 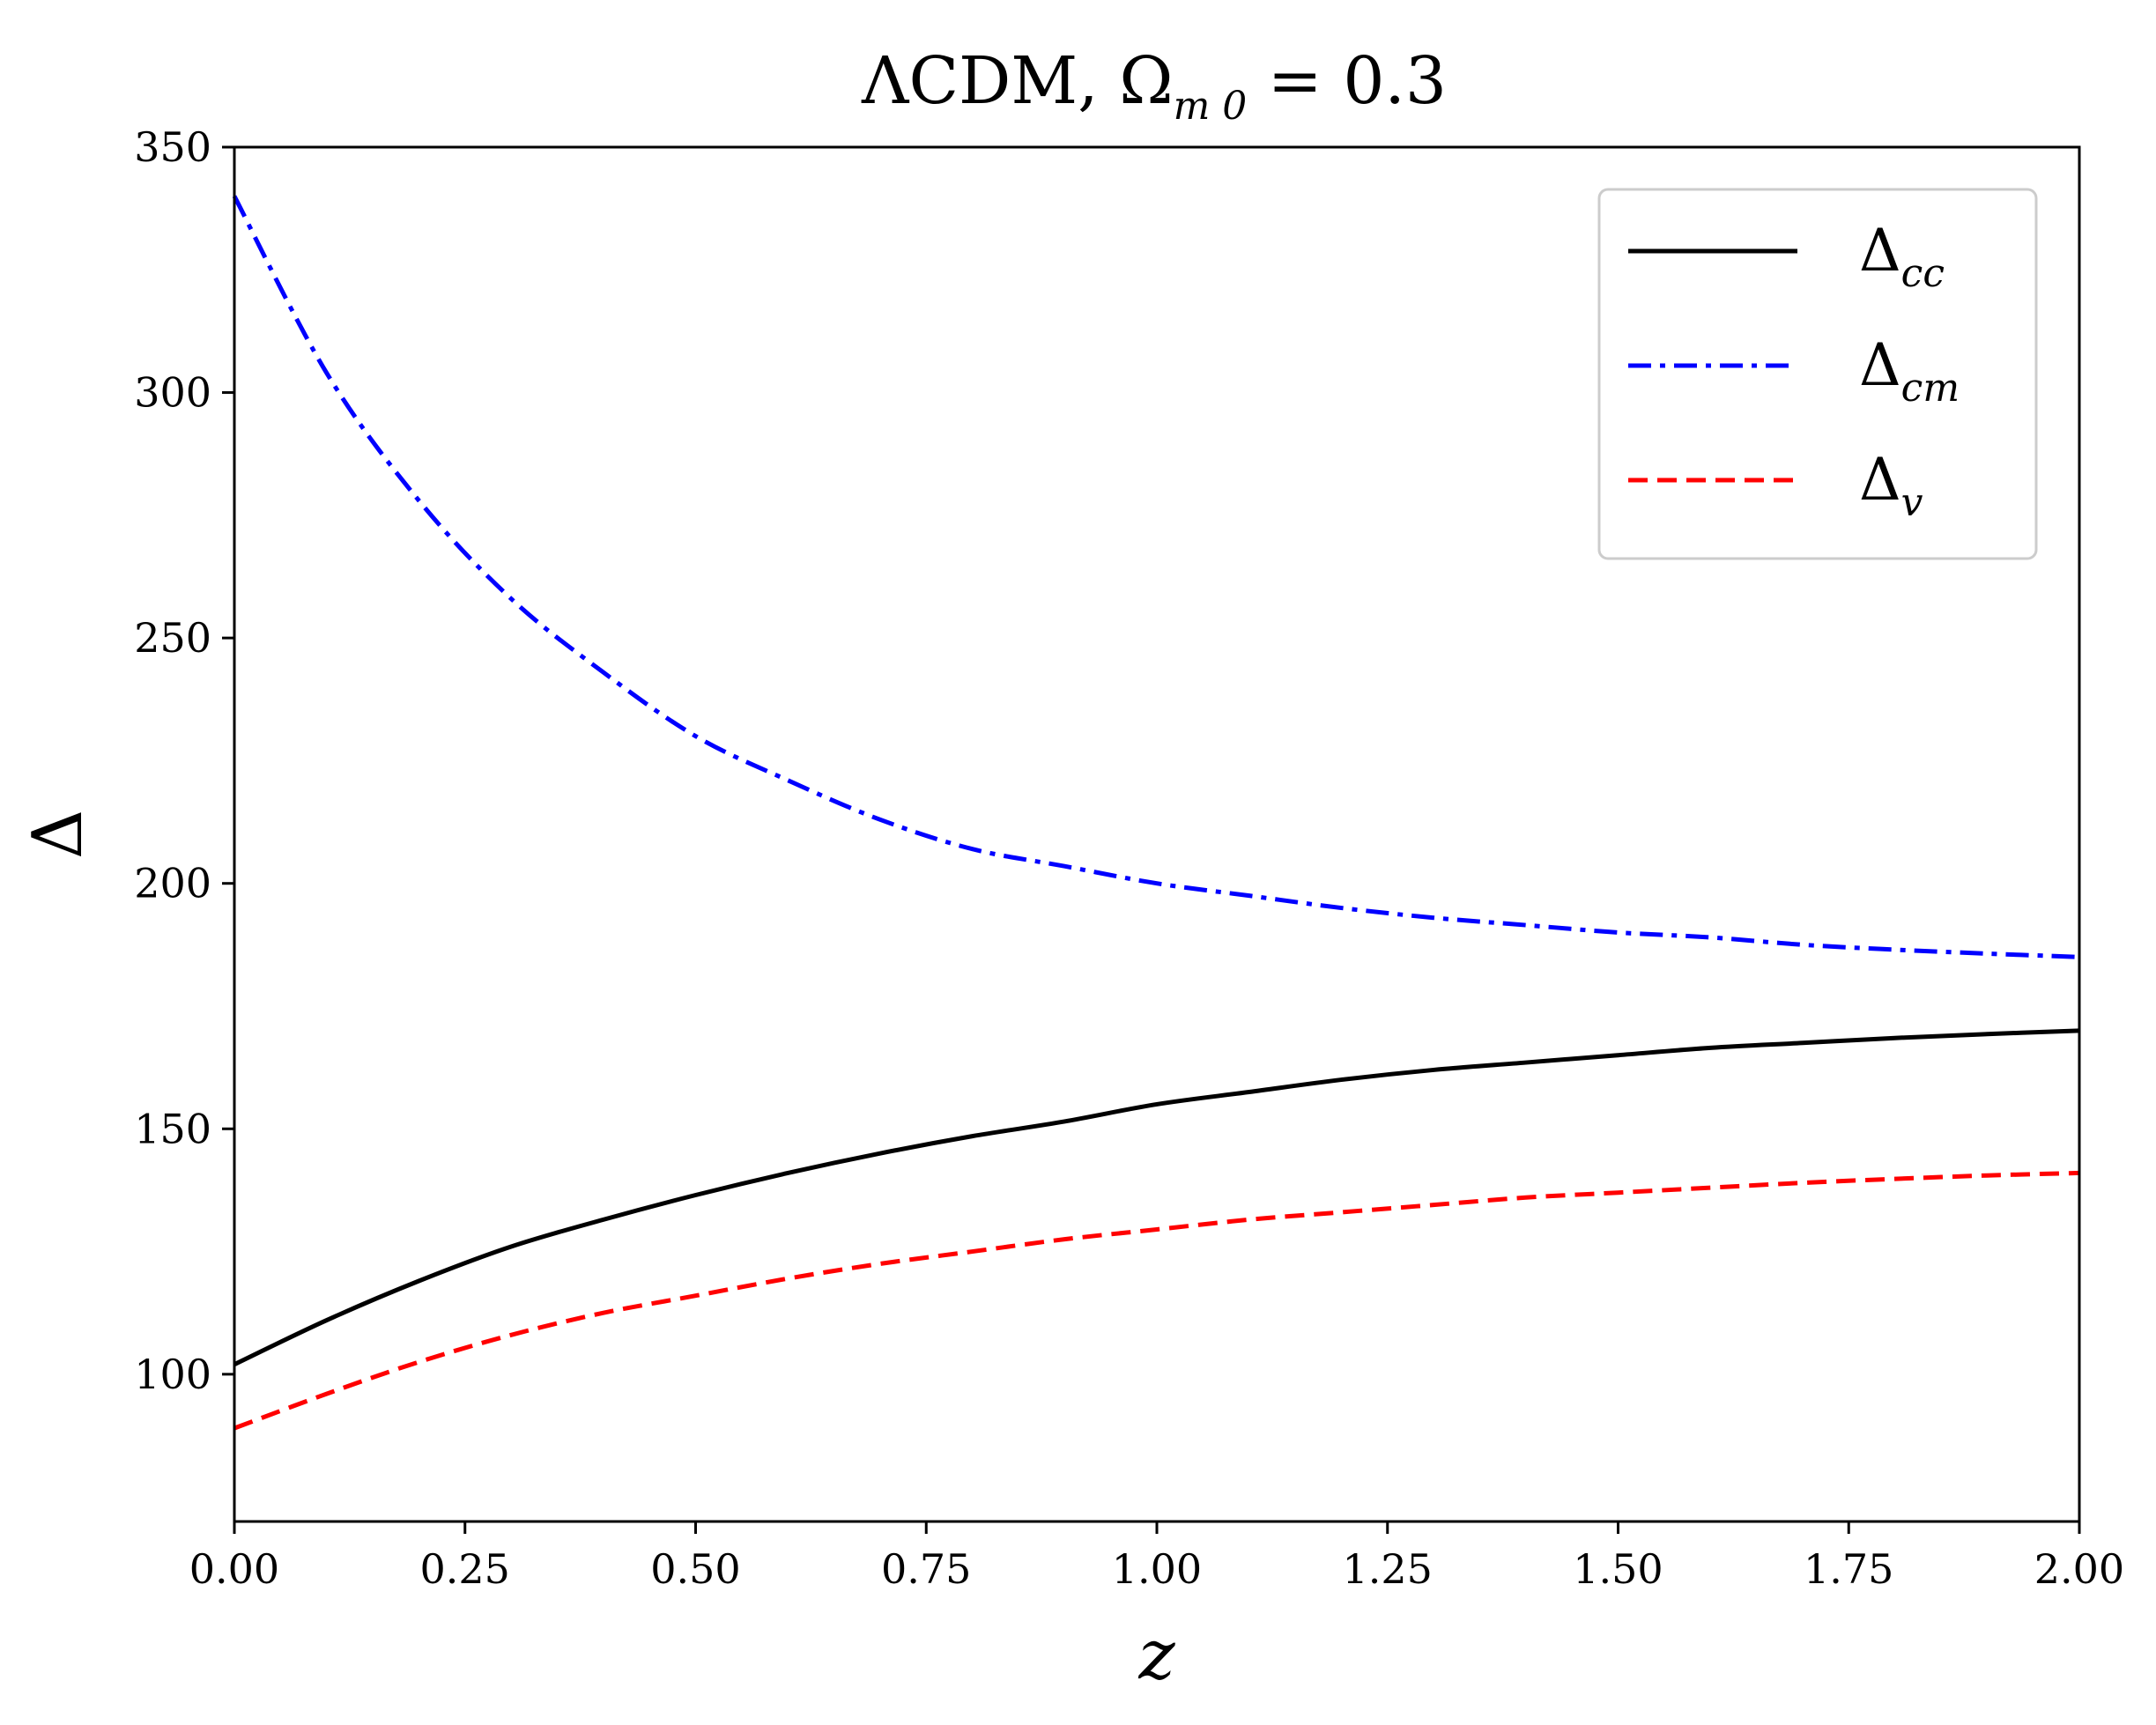 What do you see at coordinates (1794, 371) in the screenshot?
I see `legend-entries: Δcc Δcm Δv` at bounding box center [1794, 371].